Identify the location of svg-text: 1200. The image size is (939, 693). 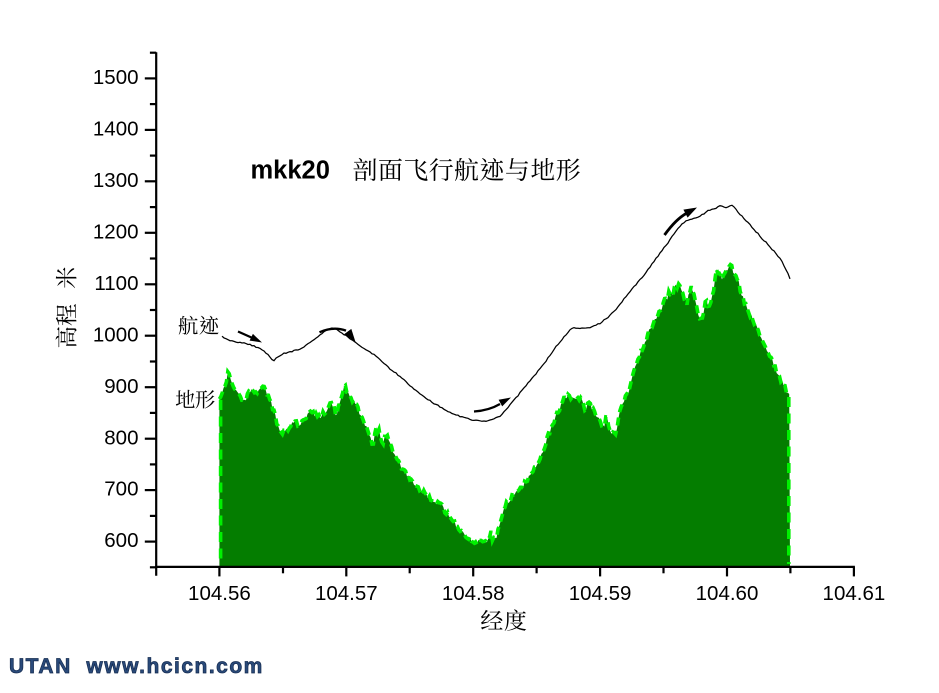
(116, 231).